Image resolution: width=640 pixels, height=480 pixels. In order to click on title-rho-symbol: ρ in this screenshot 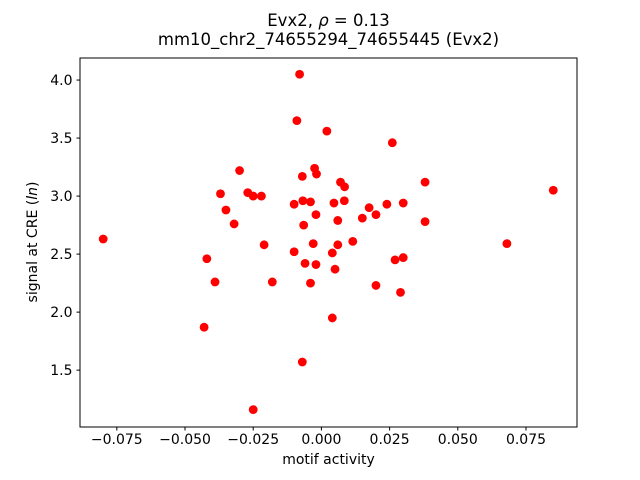, I will do `click(323, 20)`.